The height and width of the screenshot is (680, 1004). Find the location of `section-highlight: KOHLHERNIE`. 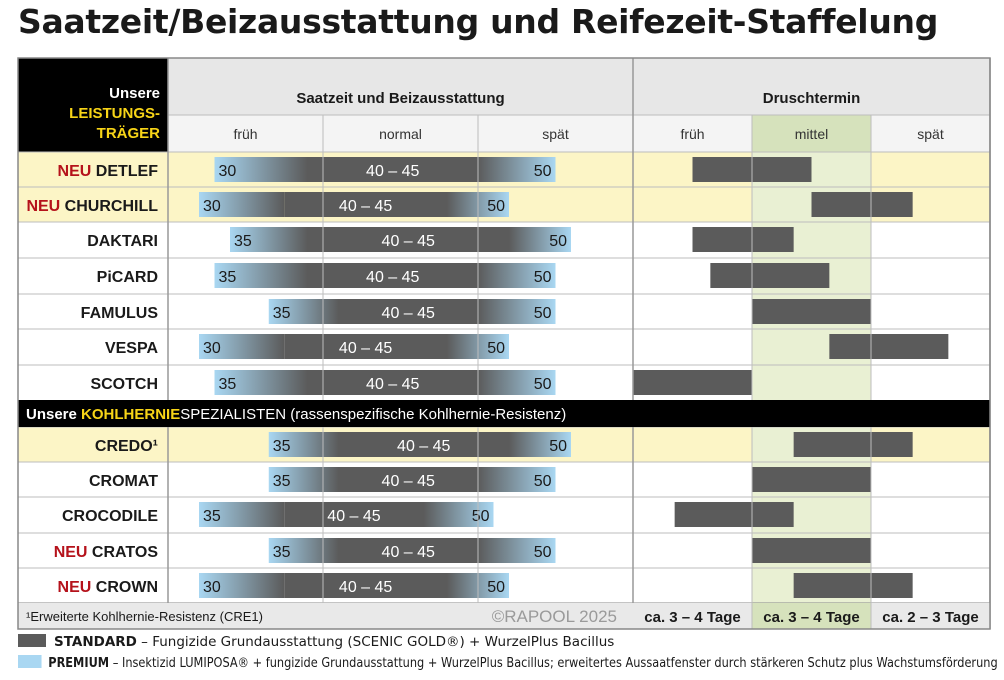

section-highlight: KOHLHERNIE is located at coordinates (130, 414).